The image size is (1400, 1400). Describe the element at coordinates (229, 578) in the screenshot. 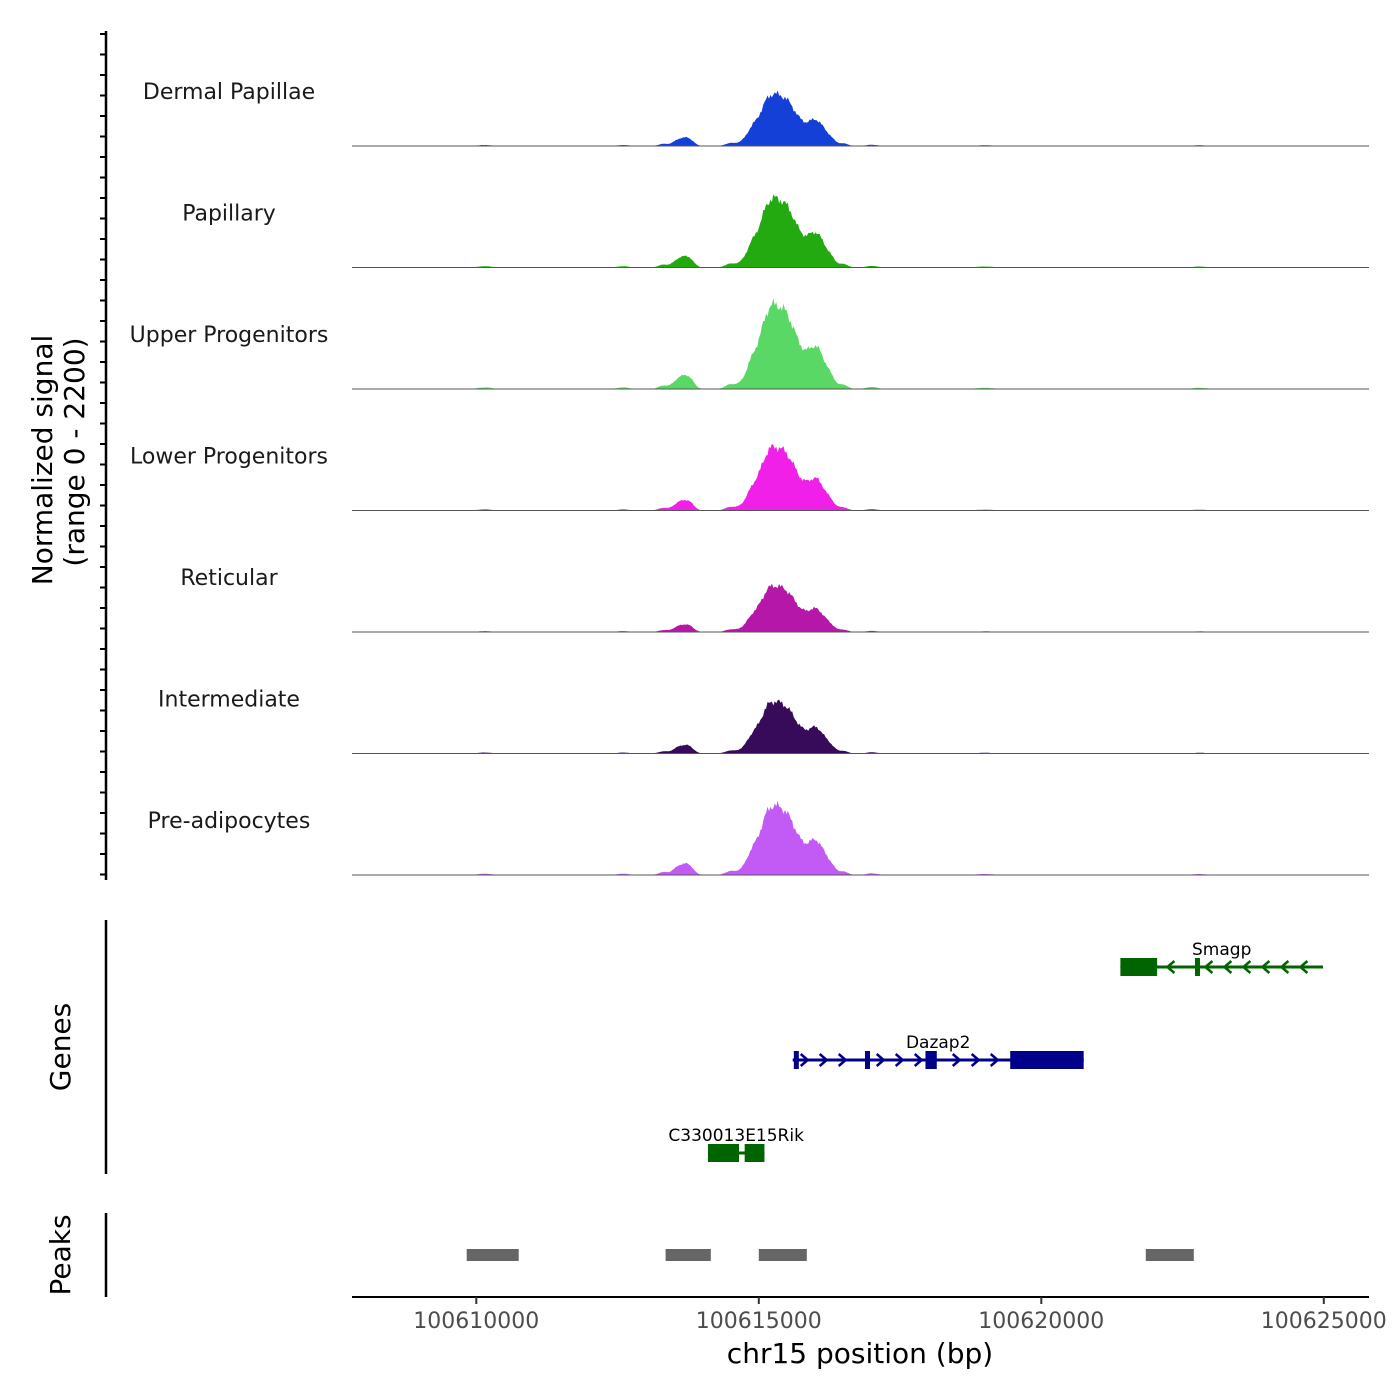

I see `track-label-4: Reticular` at that location.